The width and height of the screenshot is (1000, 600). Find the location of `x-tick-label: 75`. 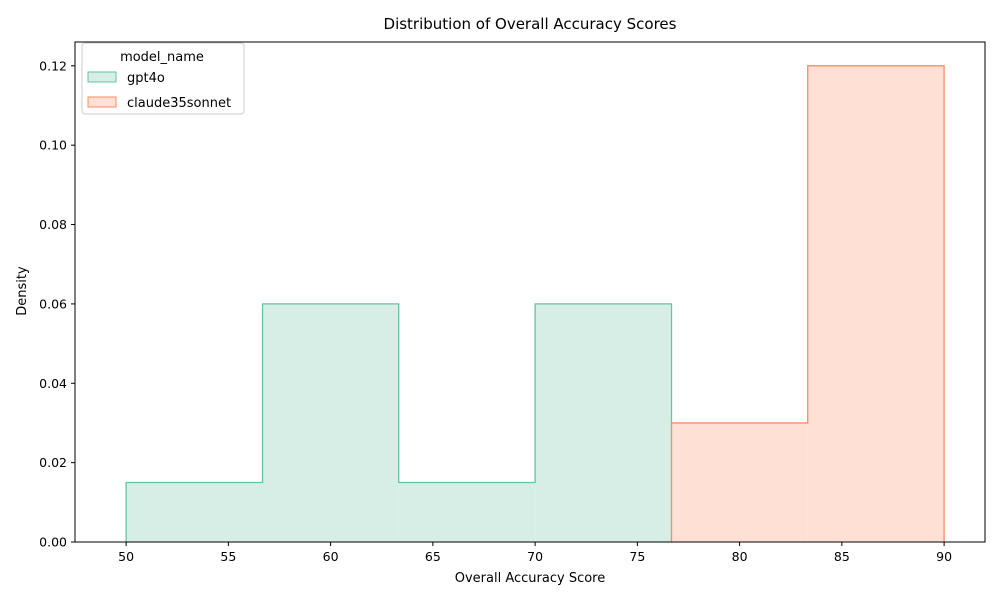

x-tick-label: 75 is located at coordinates (637, 556).